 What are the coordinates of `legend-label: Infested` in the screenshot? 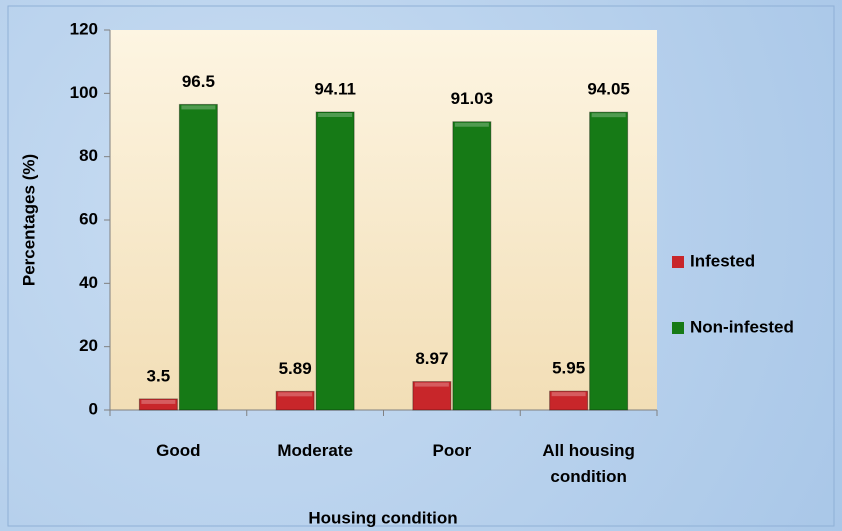 It's located at (722, 260).